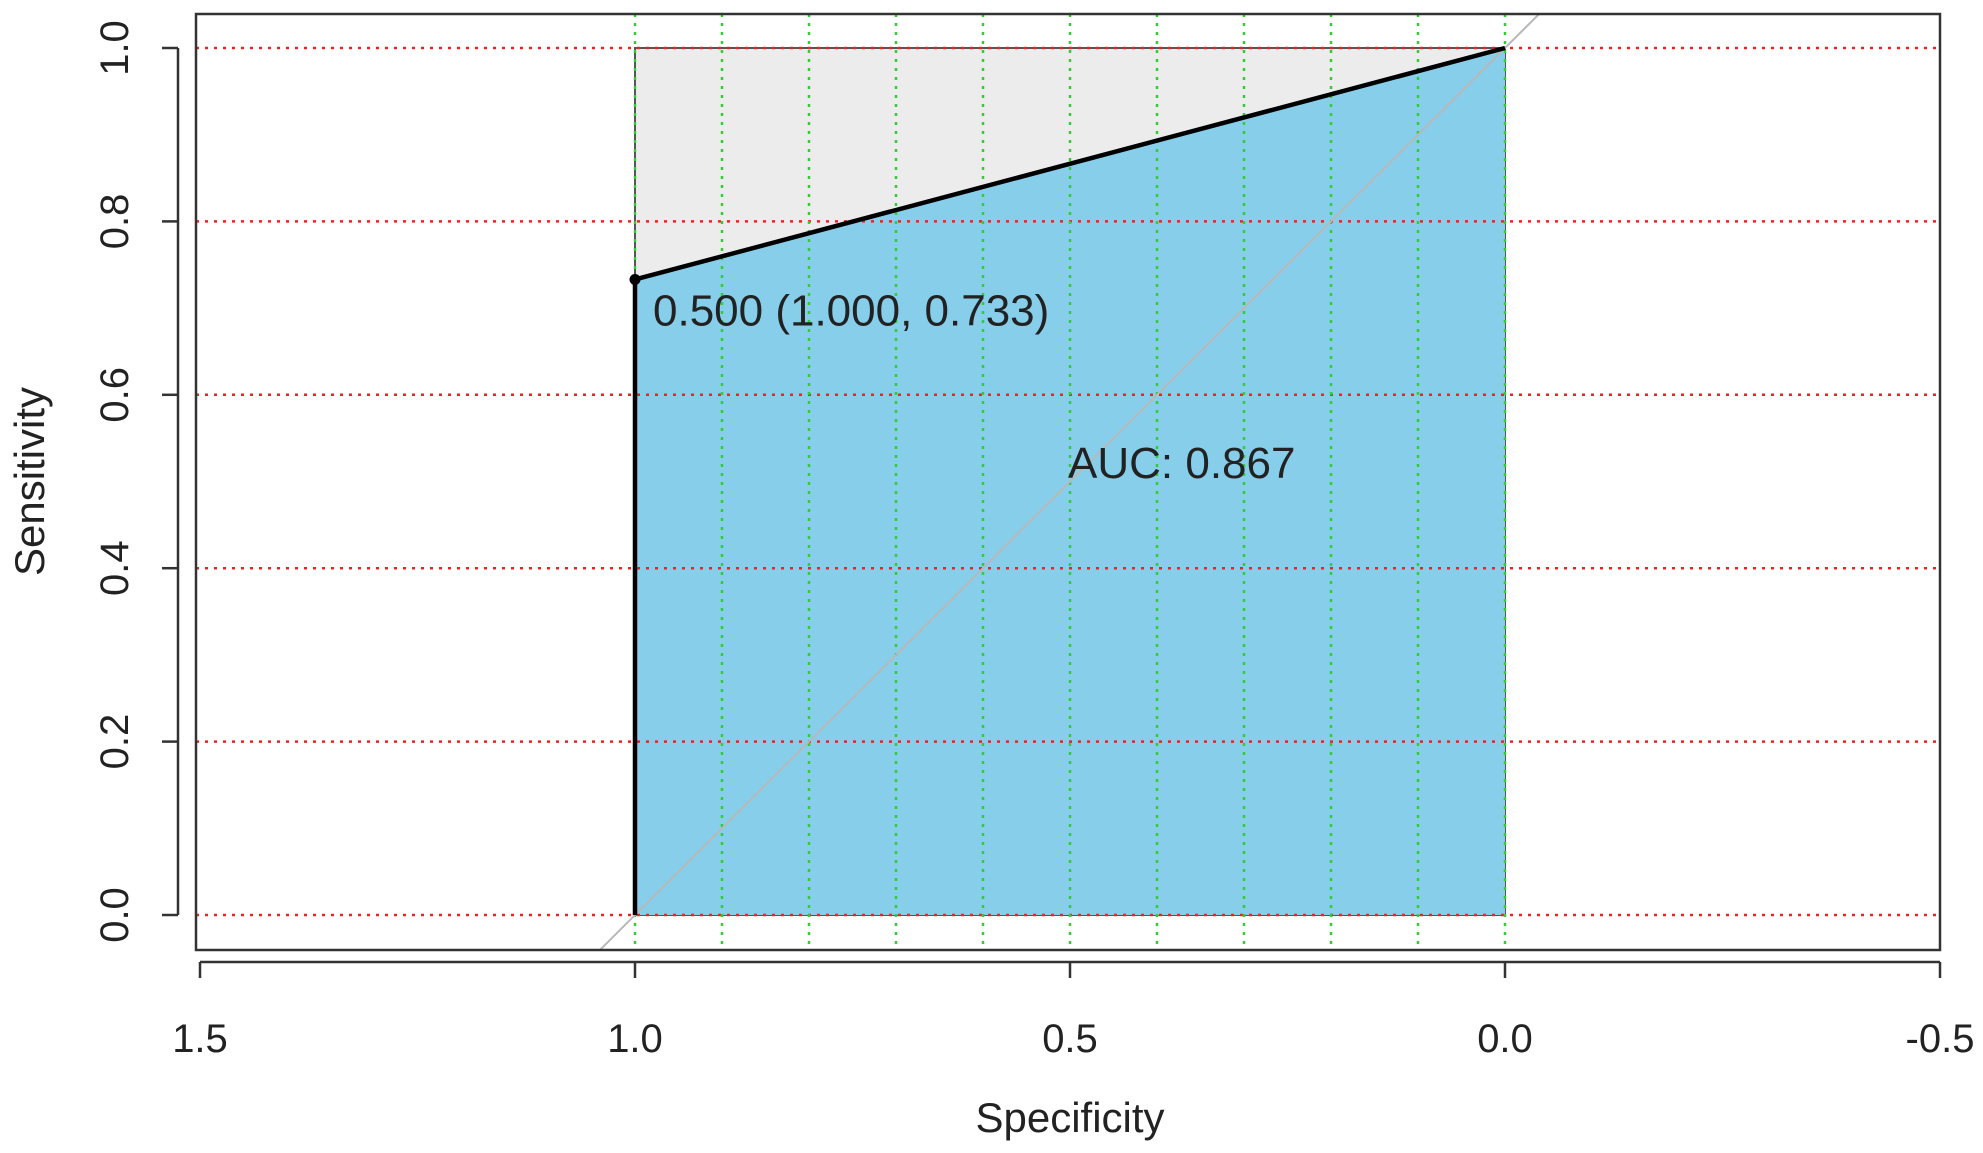  What do you see at coordinates (115, 48) in the screenshot?
I see `y-tick-label: 1.0` at bounding box center [115, 48].